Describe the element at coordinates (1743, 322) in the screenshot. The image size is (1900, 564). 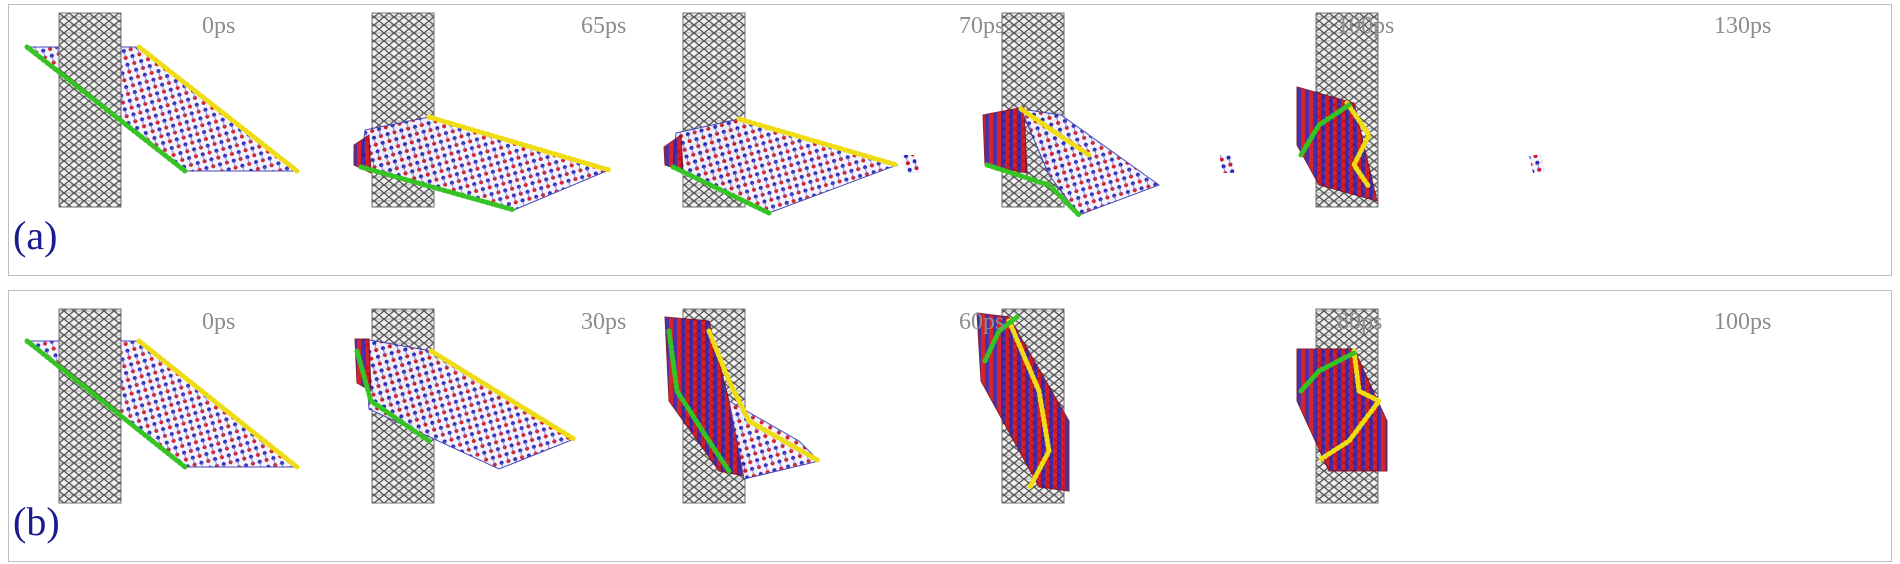
I see `time-label-b-5: 100ps` at that location.